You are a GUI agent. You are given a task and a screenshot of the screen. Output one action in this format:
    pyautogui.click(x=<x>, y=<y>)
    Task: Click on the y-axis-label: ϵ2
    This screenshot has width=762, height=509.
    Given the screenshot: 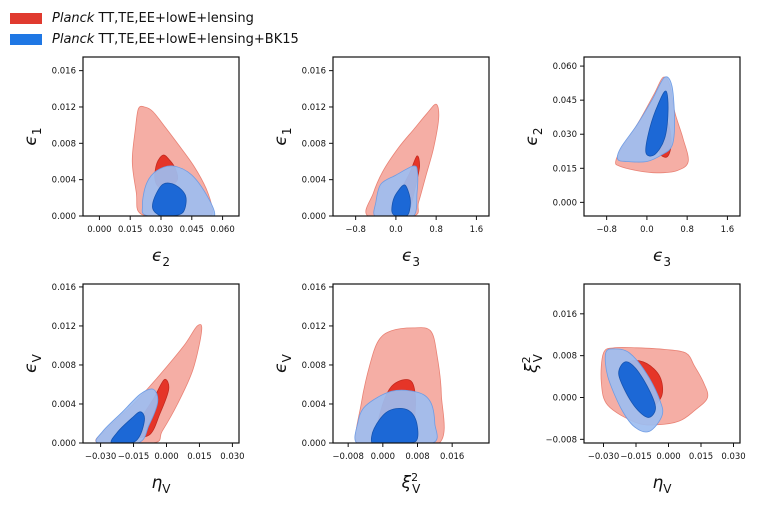 What is the action you would take?
    pyautogui.click(x=533, y=136)
    